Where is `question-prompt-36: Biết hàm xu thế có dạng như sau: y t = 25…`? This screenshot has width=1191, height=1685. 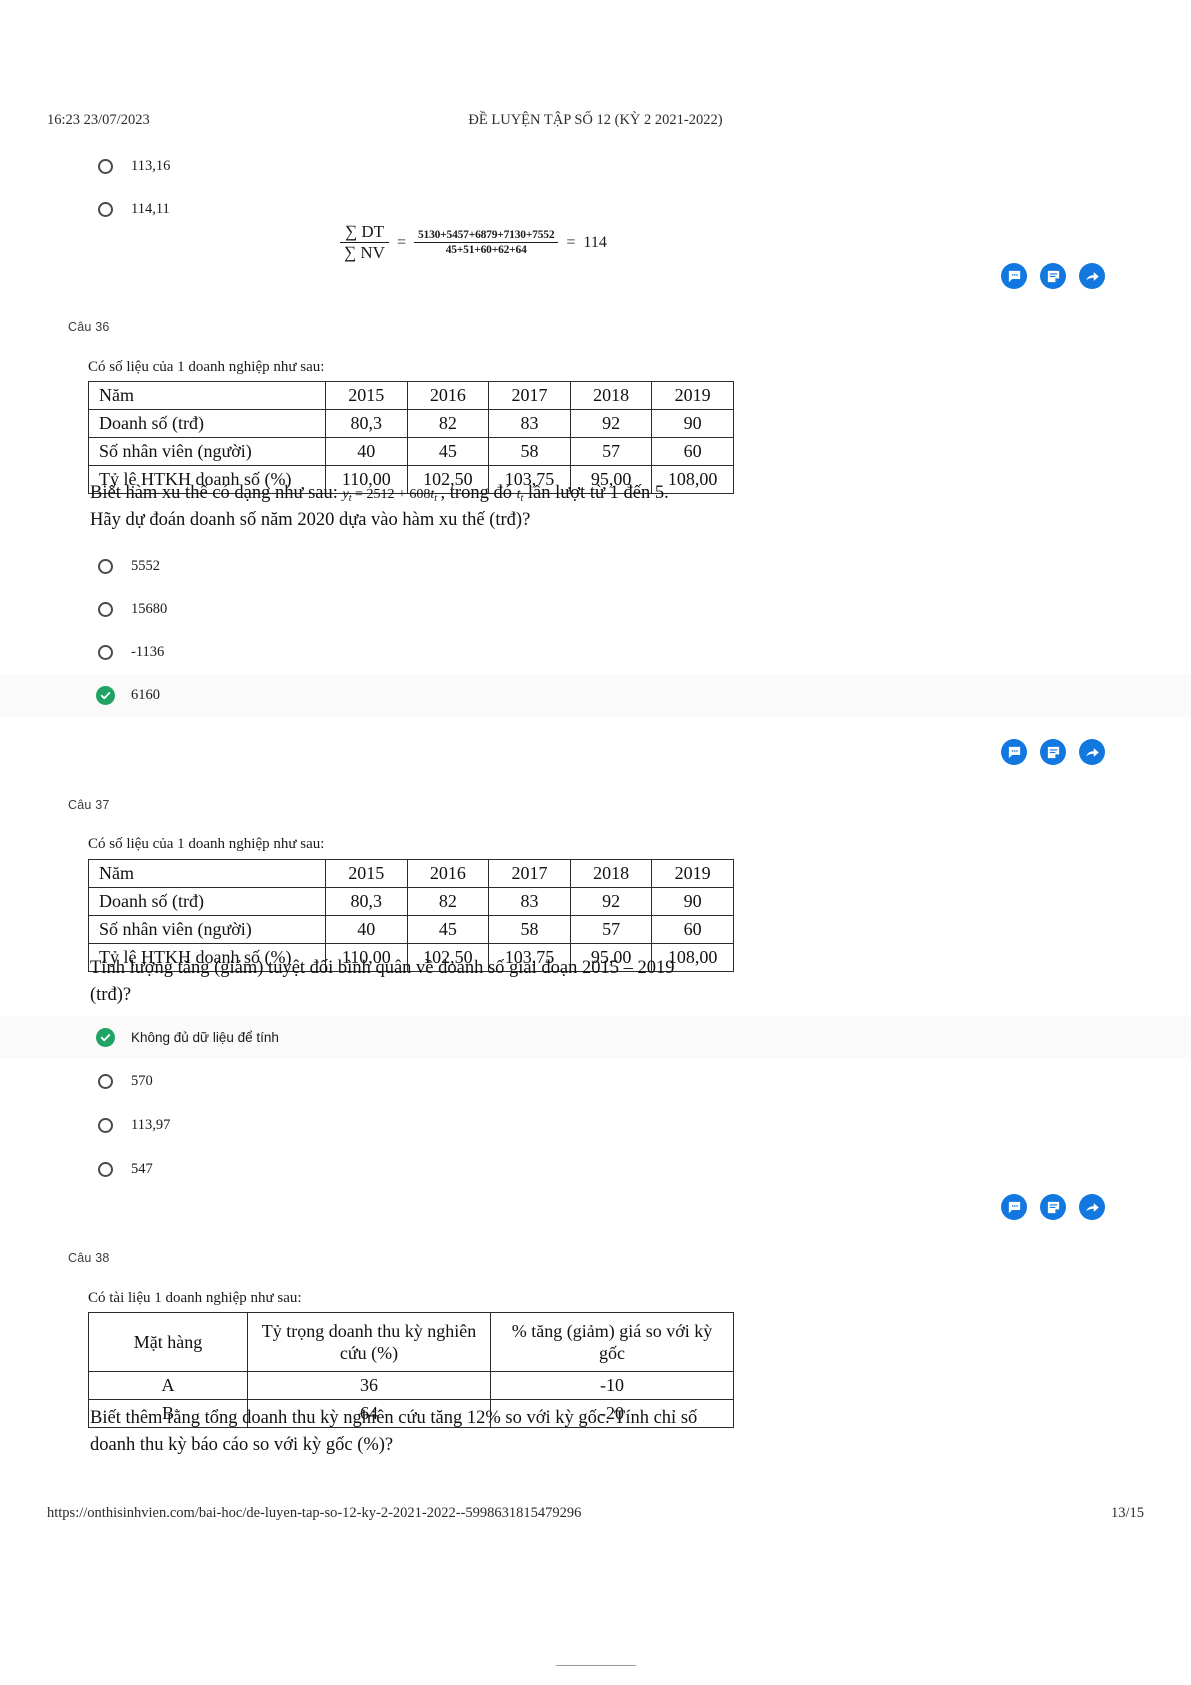
question-prompt-36: Biết hàm xu thế có dạng như sau: y t = 25… is located at coordinates (430, 507).